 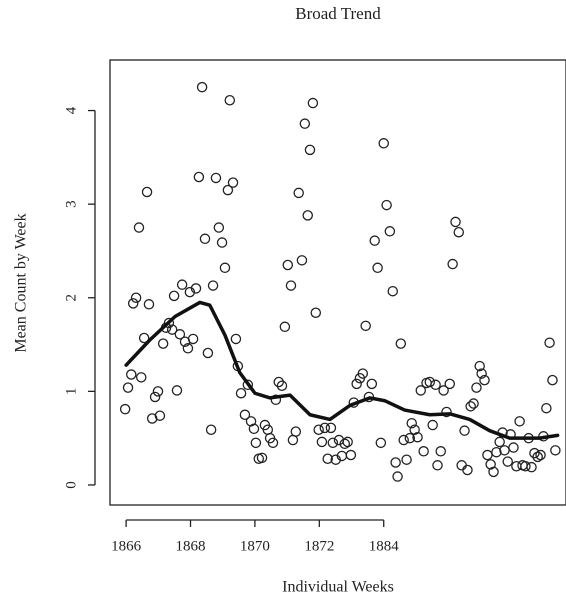 I want to click on x-tick-label: 1870, so click(x=255, y=546).